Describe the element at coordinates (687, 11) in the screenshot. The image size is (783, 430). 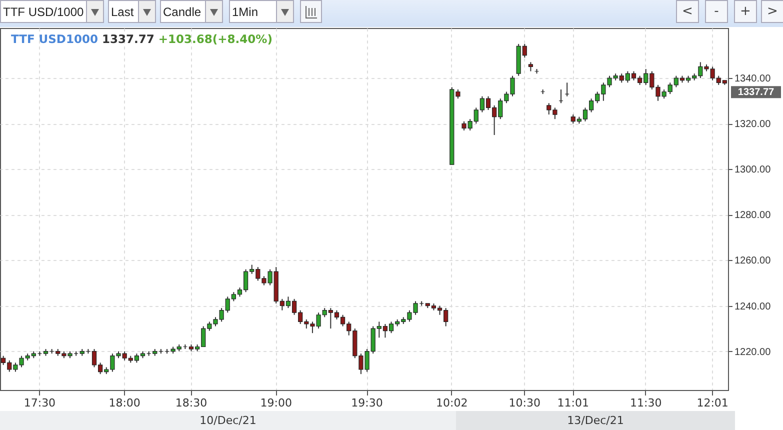
I see `nav-button: <` at that location.